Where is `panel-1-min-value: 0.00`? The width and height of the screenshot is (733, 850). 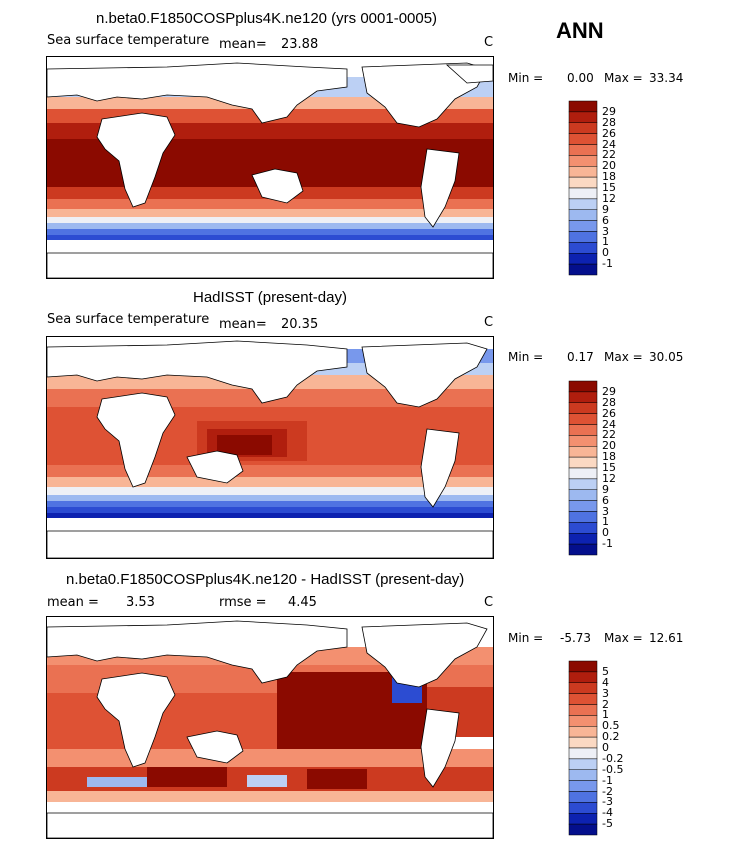 panel-1-min-value: 0.00 is located at coordinates (580, 78).